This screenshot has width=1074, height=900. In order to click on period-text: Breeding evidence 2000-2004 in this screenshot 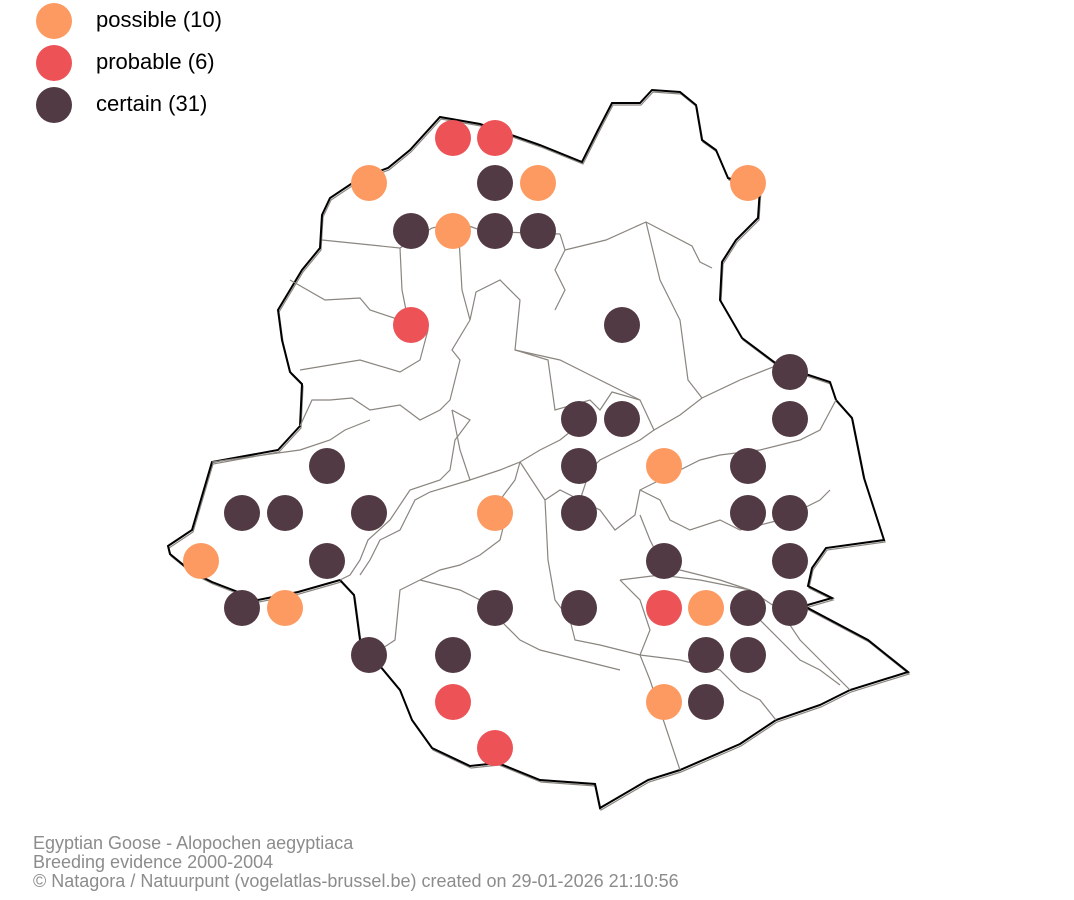, I will do `click(153, 862)`.